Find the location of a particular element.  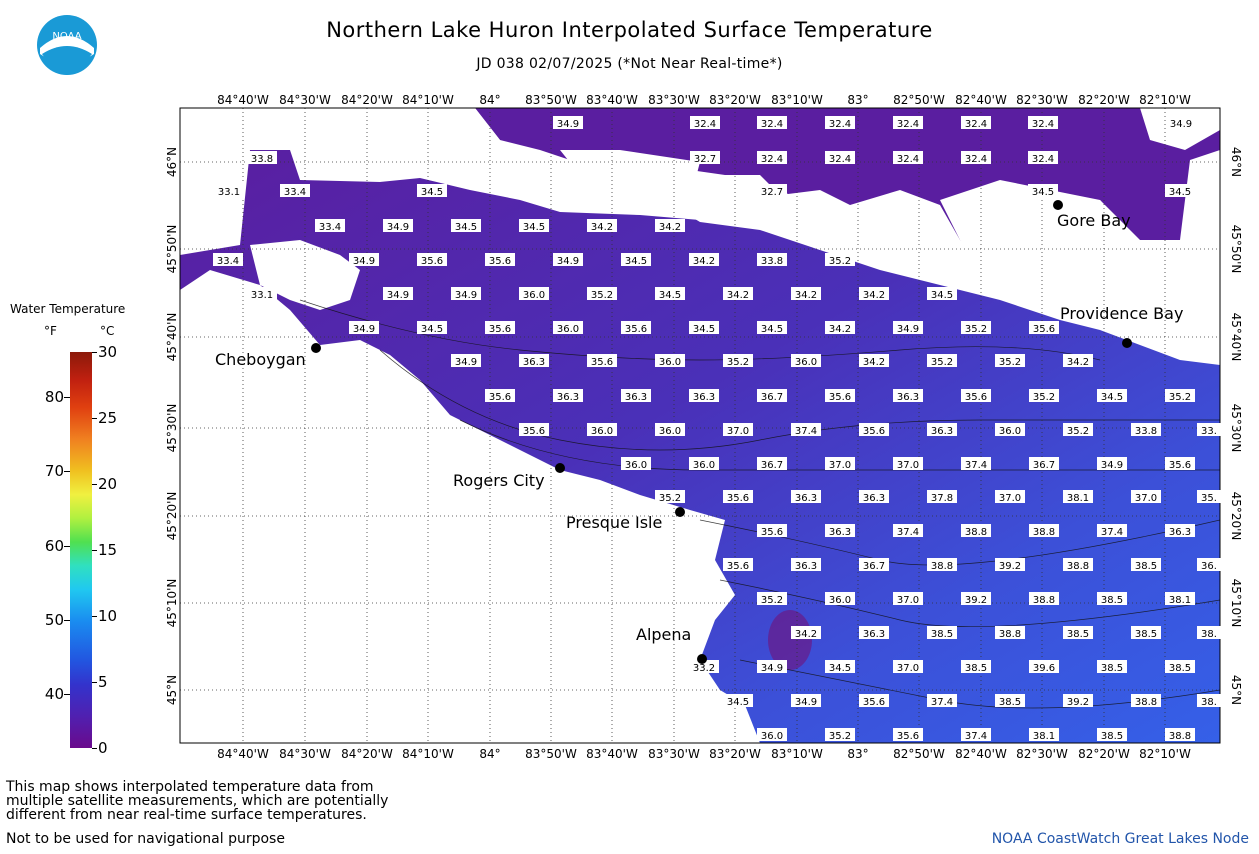

lon-label: 82°30'W is located at coordinates (1042, 754).